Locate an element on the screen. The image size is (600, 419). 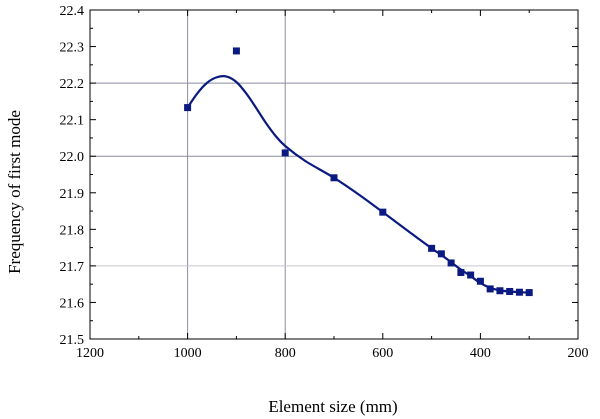
x-tick-label: 800 is located at coordinates (285, 353).